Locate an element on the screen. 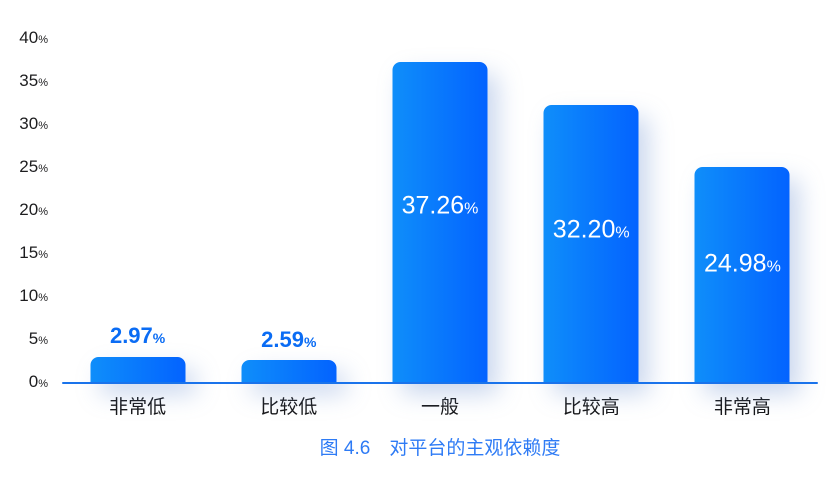  bar-value-label: 2.97% is located at coordinates (137, 336).